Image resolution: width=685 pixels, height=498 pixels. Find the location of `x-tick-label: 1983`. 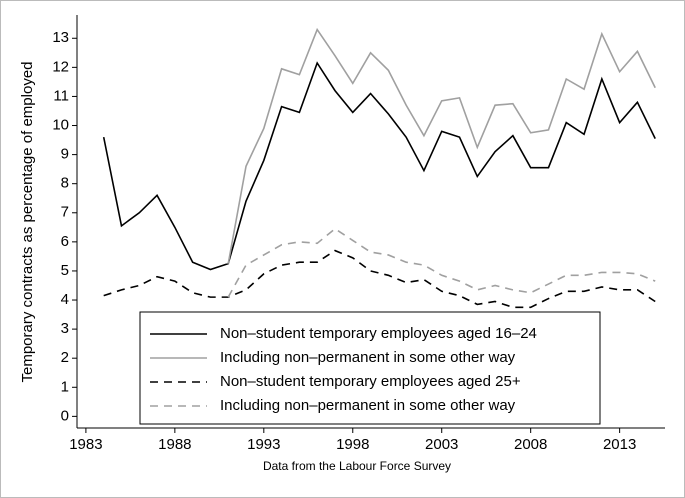

x-tick-label: 1983 is located at coordinates (85, 444).